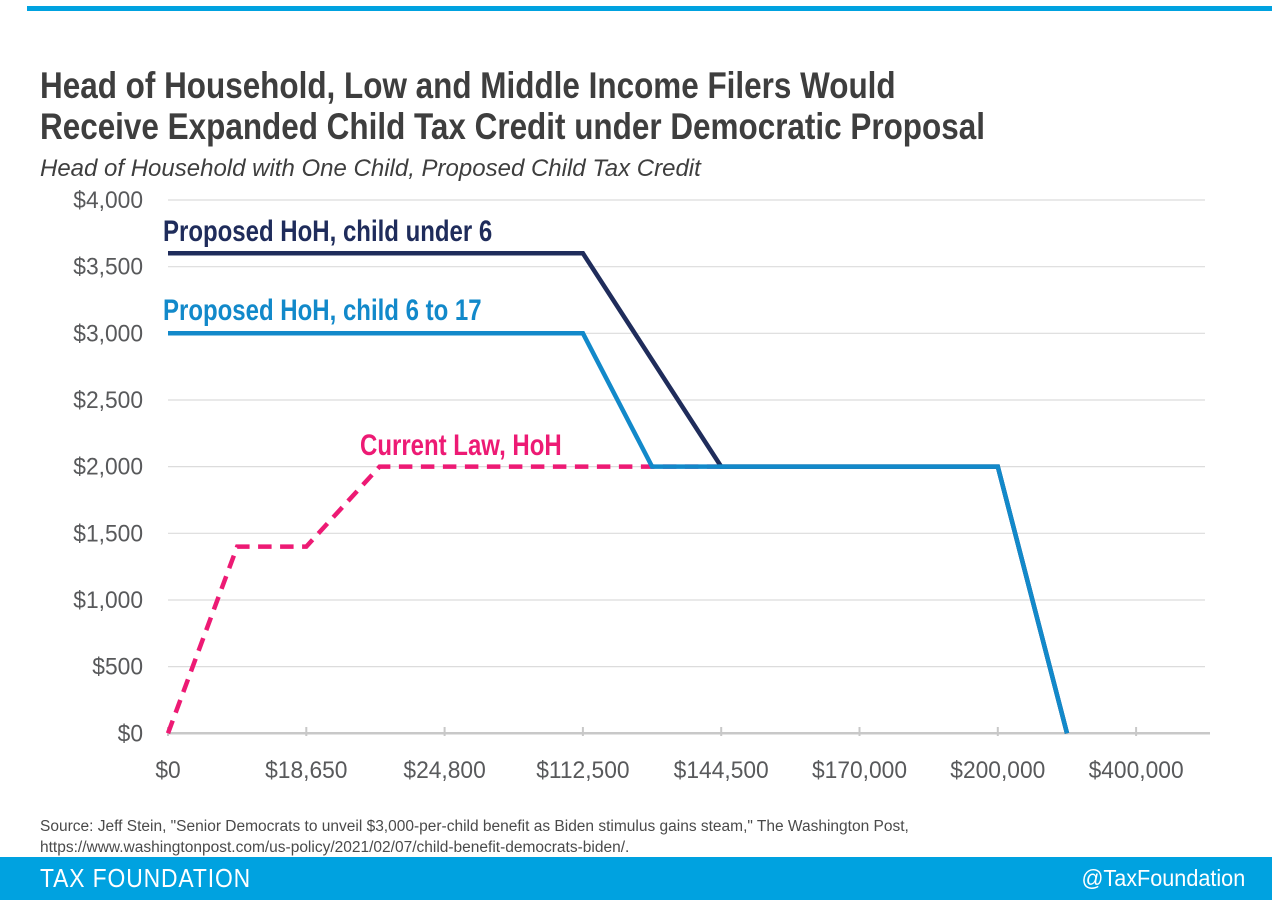 Image resolution: width=1272 pixels, height=900 pixels. What do you see at coordinates (117, 666) in the screenshot?
I see `y-tick-label: $500` at bounding box center [117, 666].